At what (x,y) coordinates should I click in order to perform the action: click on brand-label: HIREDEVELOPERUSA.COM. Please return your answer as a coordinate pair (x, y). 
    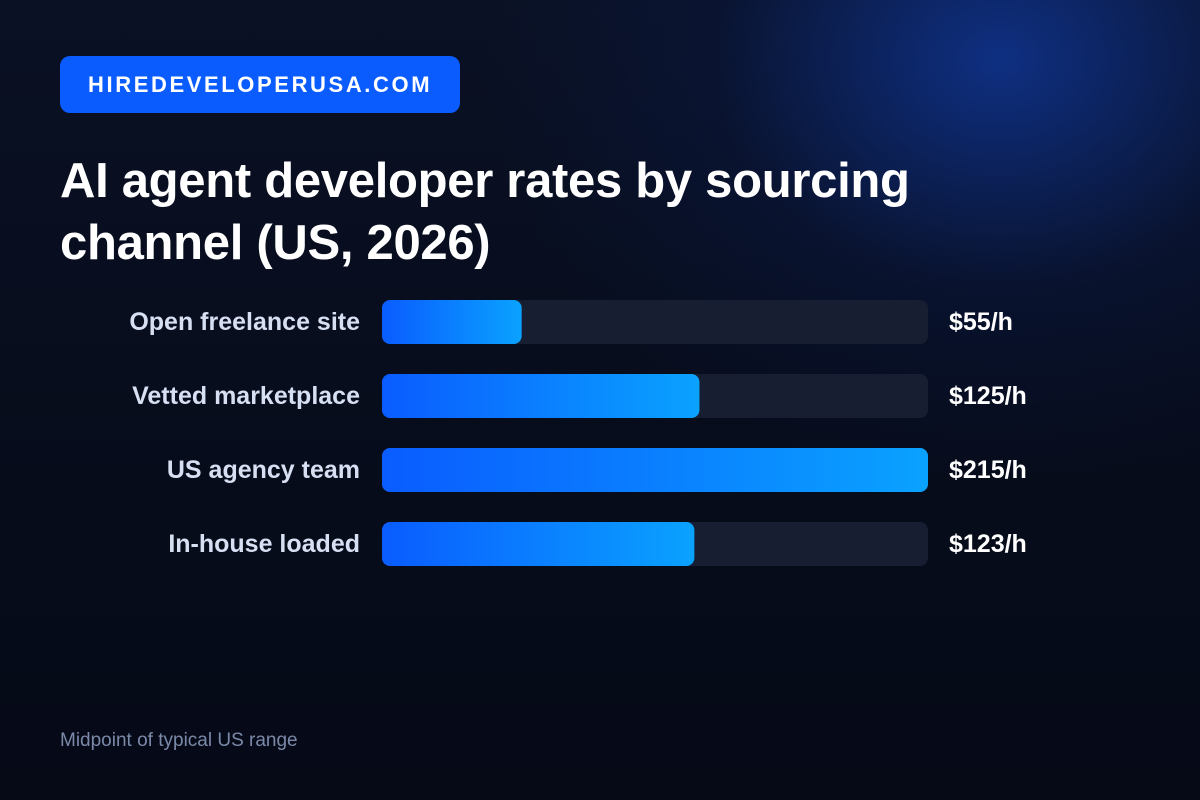
    Looking at the image, I should click on (260, 84).